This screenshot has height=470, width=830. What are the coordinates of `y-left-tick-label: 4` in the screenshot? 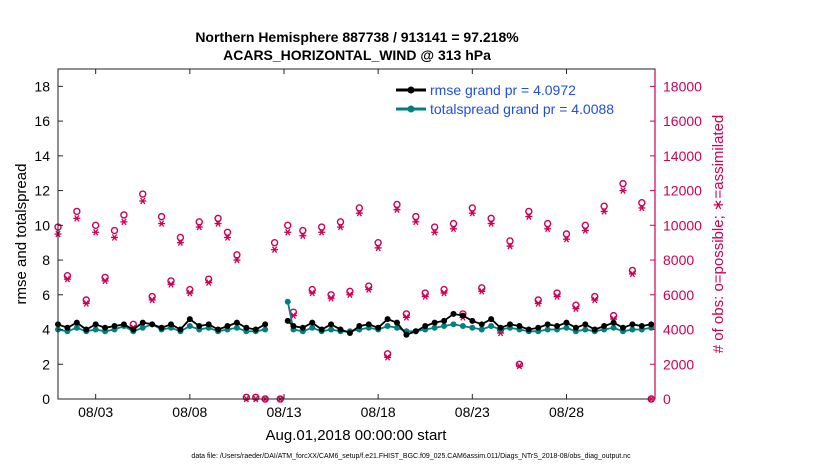 It's located at (46, 330).